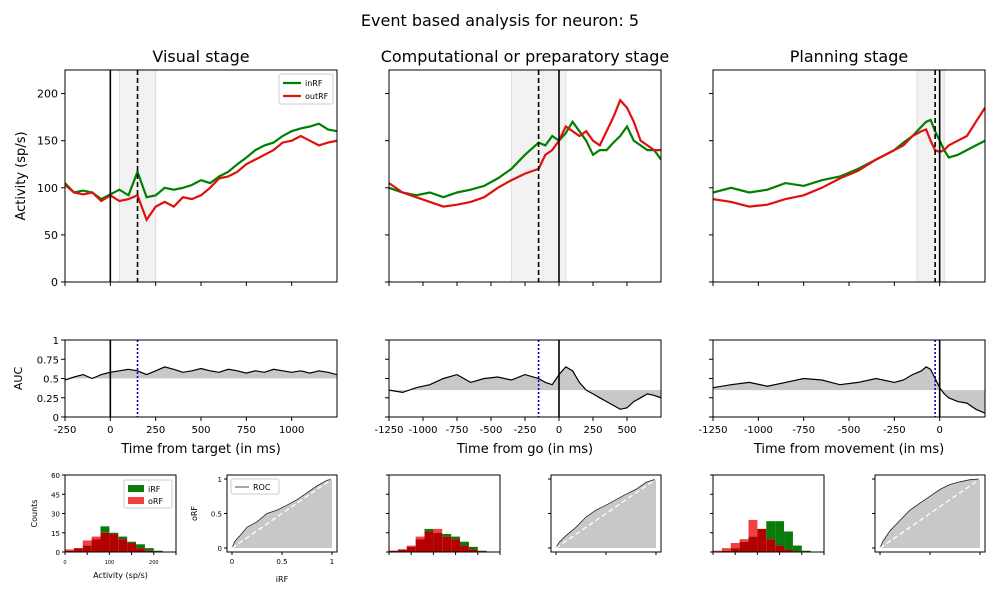  Describe the element at coordinates (200, 449) in the screenshot. I see `visual-auc-xlabel: Time from target (in ms)` at that location.